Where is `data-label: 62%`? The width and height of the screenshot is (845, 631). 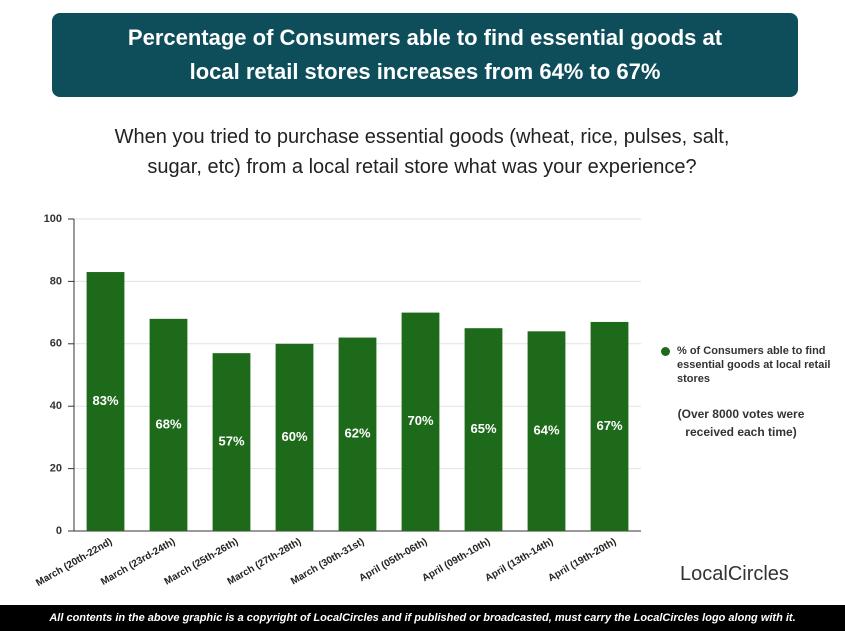
data-label: 62% is located at coordinates (357, 433).